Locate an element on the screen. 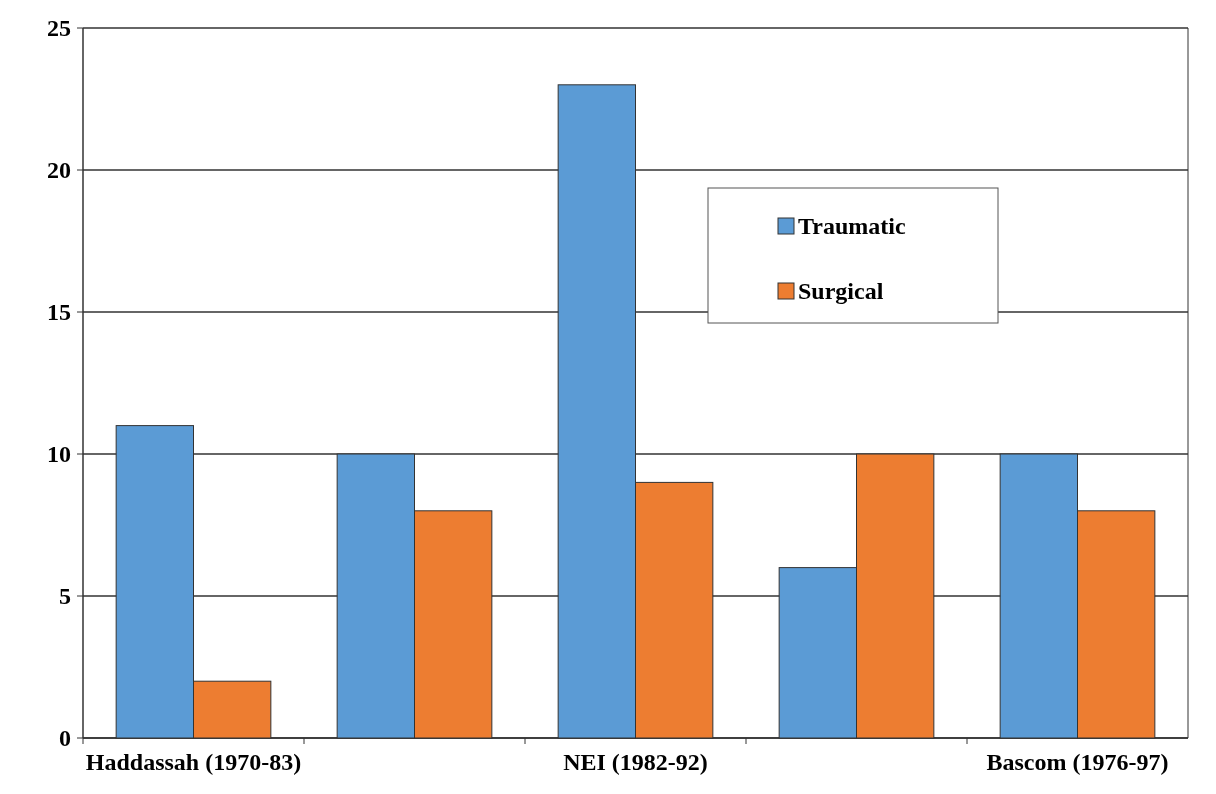 The width and height of the screenshot is (1216, 794). y-tick-label: 5 is located at coordinates (65, 596).